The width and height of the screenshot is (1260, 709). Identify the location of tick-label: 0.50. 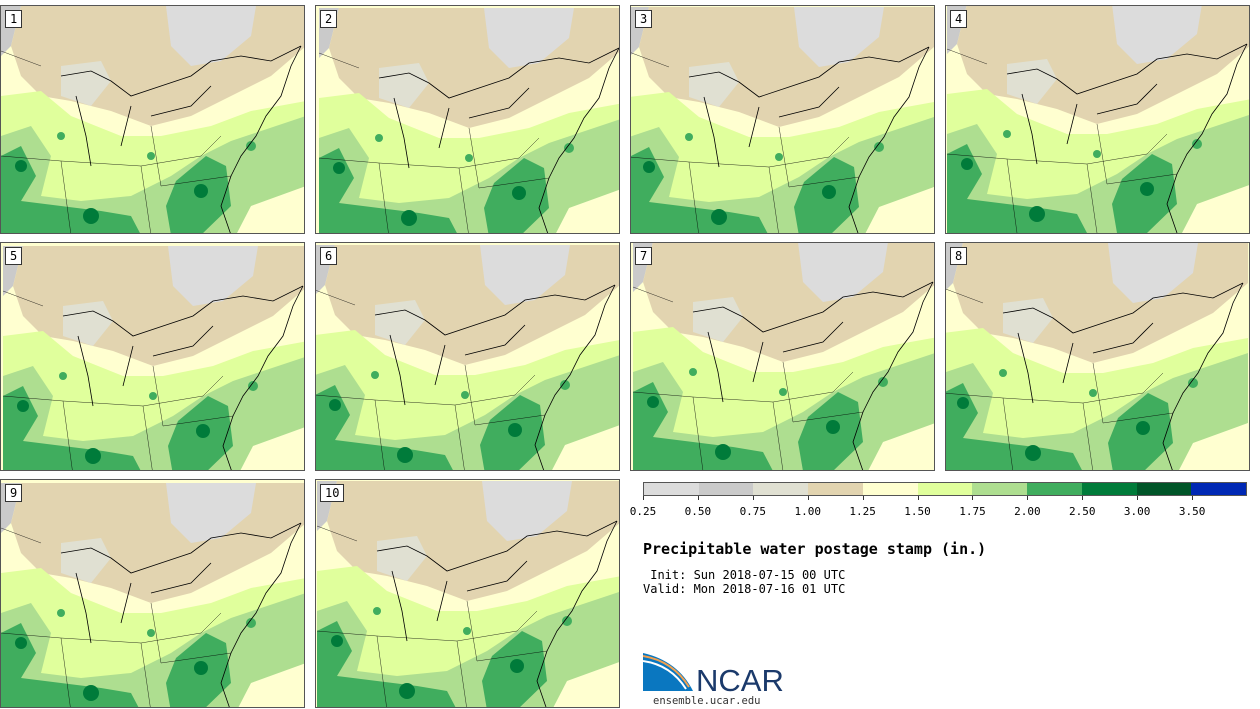
(698, 511).